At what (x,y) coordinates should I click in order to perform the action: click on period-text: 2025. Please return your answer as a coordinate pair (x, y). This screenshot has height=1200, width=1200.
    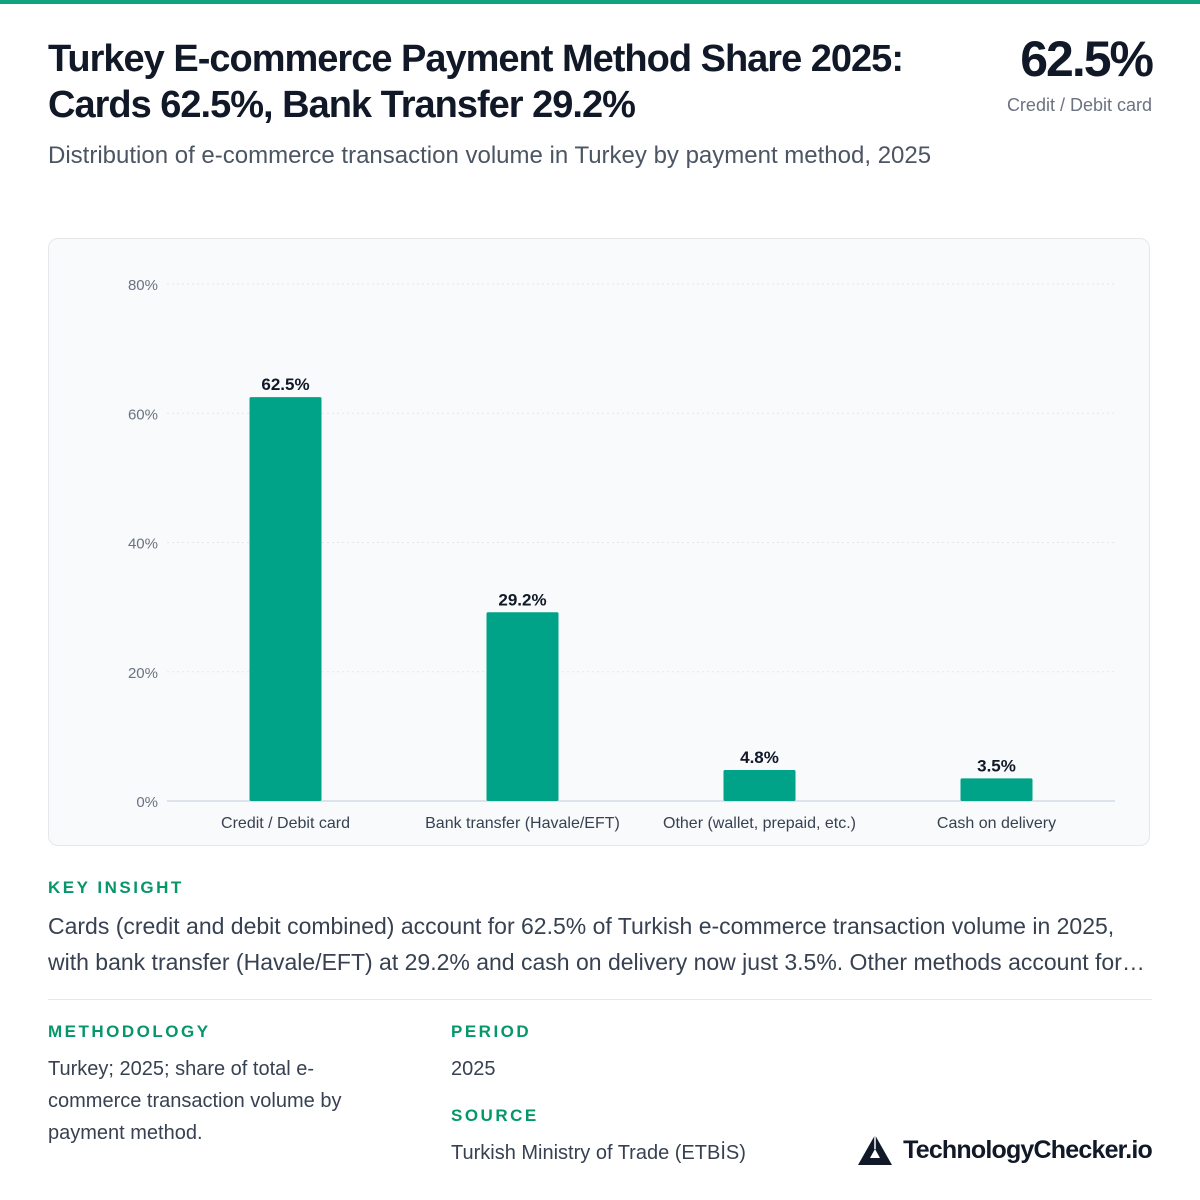
    Looking at the image, I should click on (473, 1069).